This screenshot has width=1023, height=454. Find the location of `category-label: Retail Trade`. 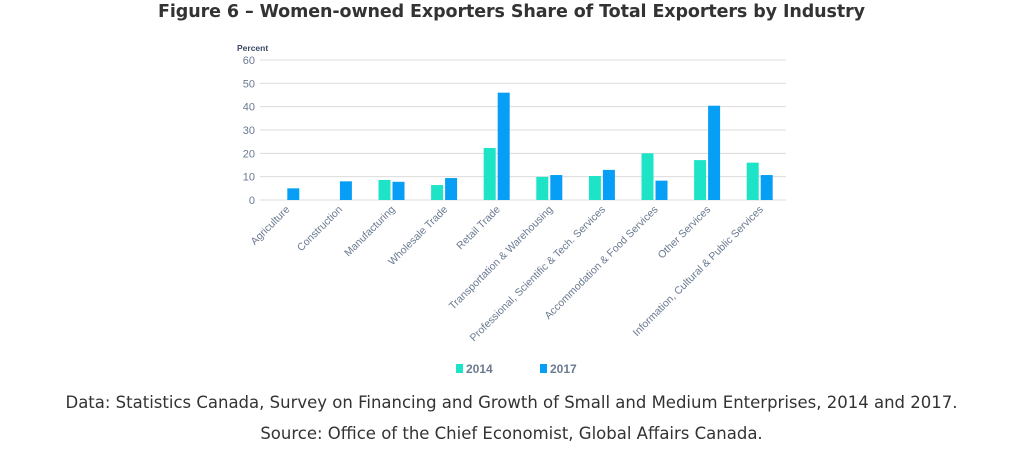

category-label: Retail Trade is located at coordinates (478, 228).